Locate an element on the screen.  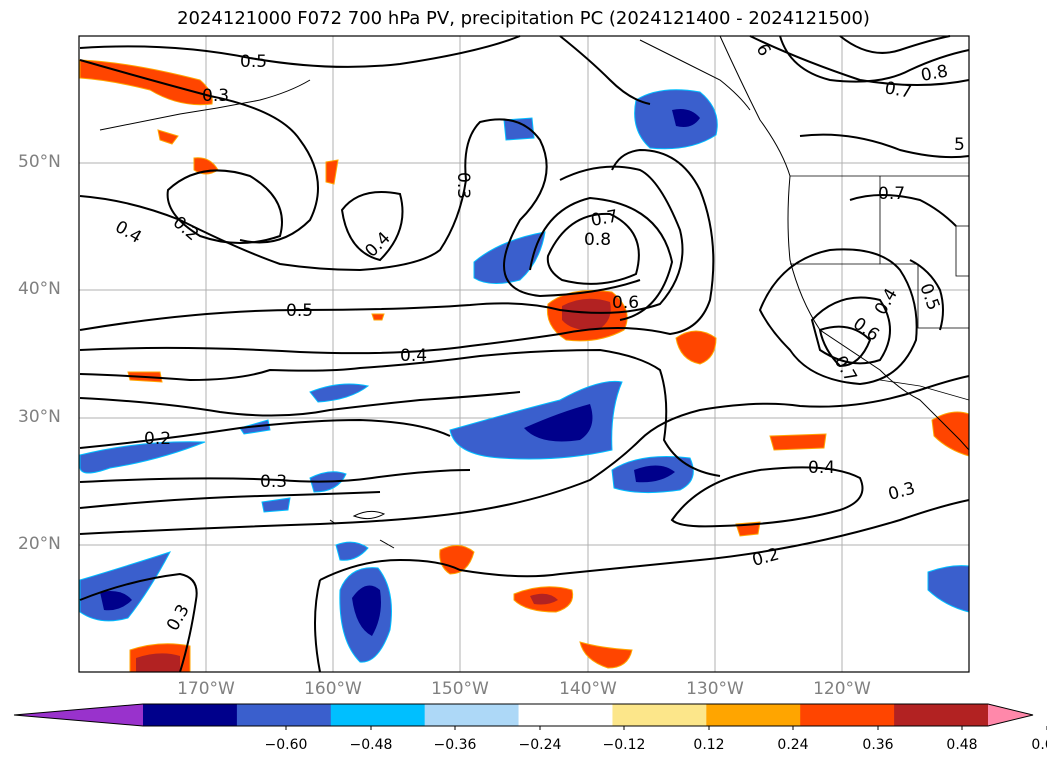
colorbar-tick-label: 0.12 is located at coordinates (709, 745).